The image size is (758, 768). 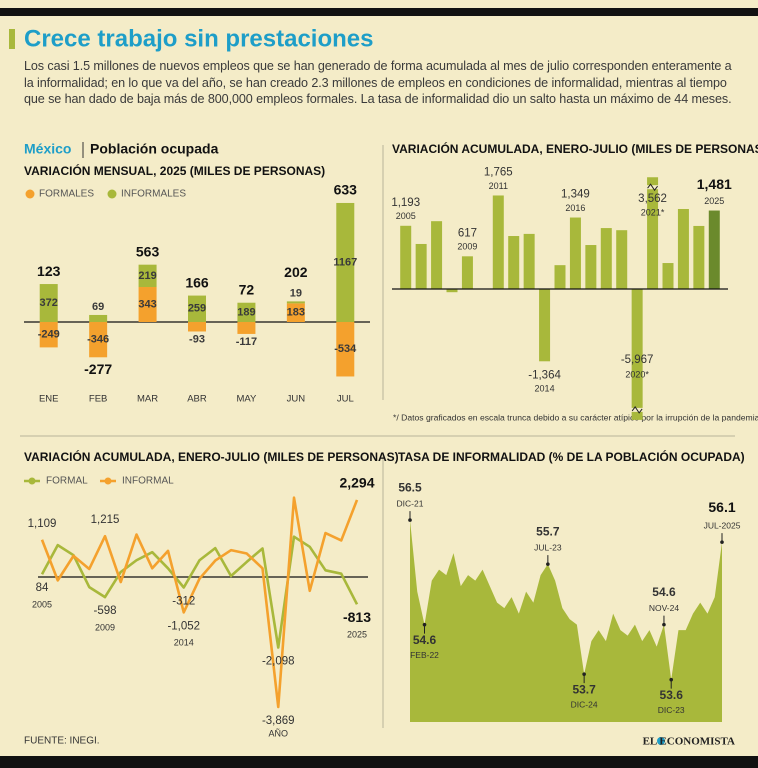 What do you see at coordinates (105, 520) in the screenshot?
I see `value-label: 1,215` at bounding box center [105, 520].